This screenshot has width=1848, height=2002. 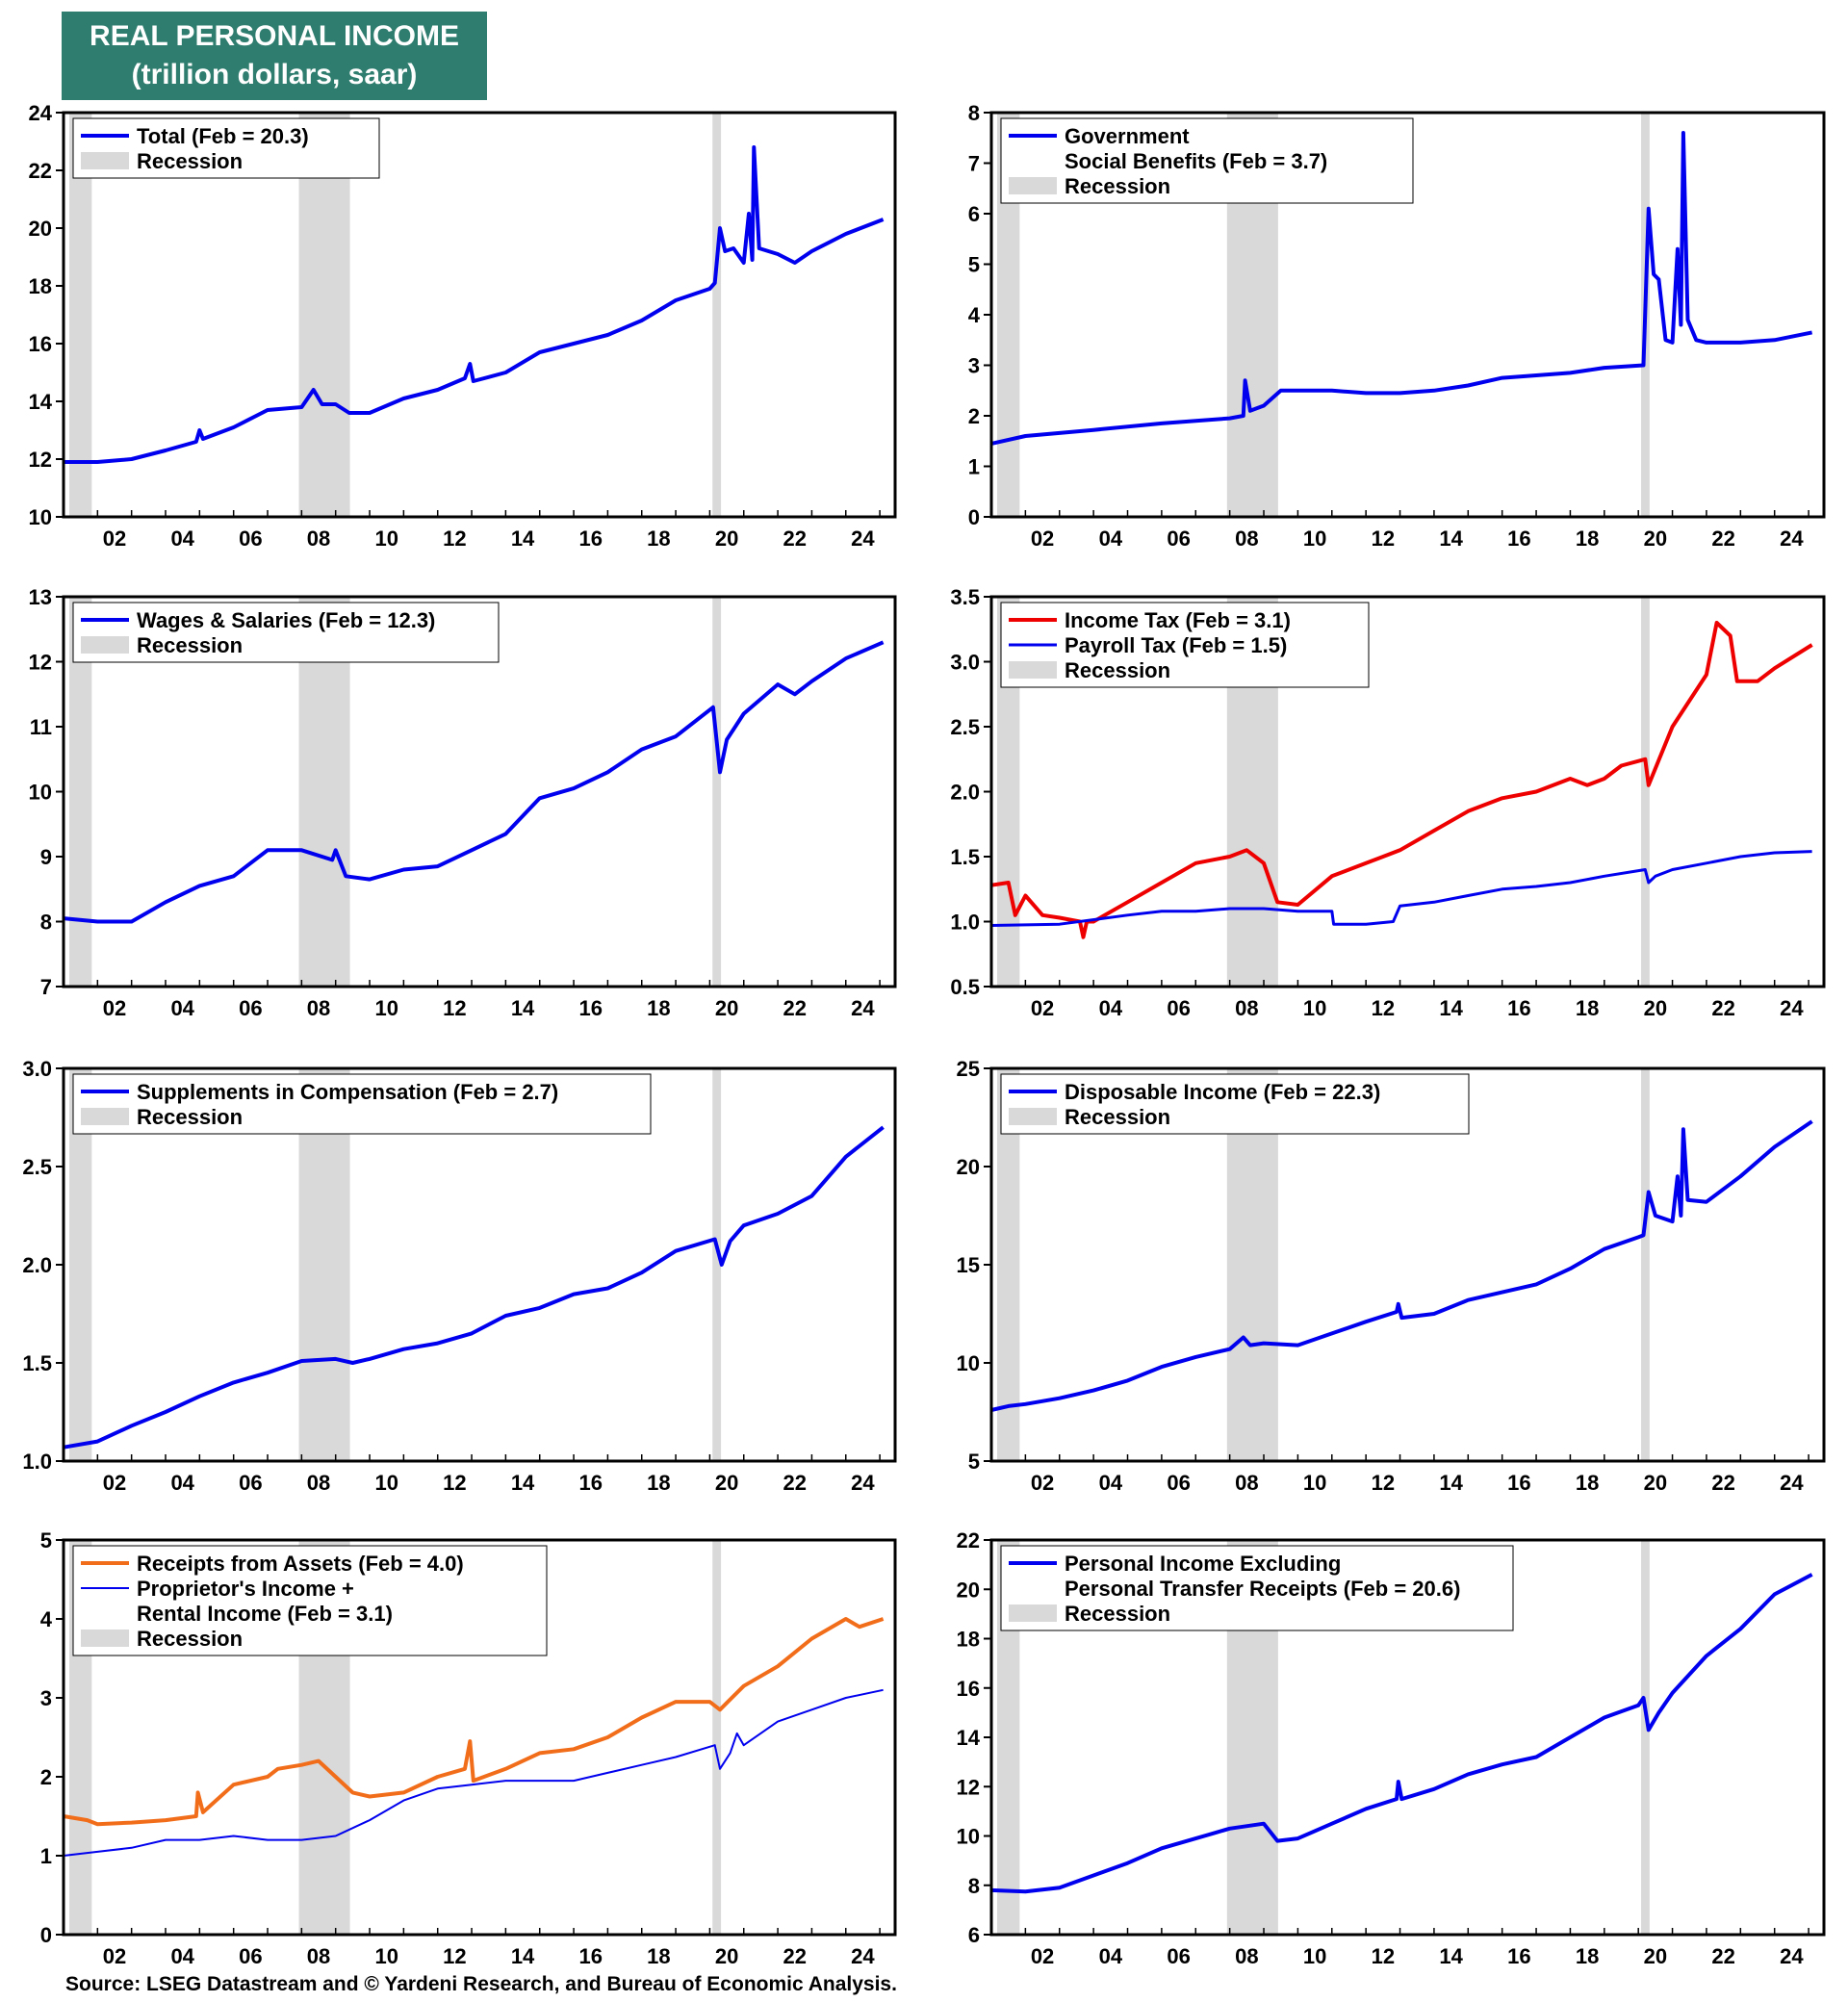 What do you see at coordinates (968, 1689) in the screenshot?
I see `y-tick-label: 16` at bounding box center [968, 1689].